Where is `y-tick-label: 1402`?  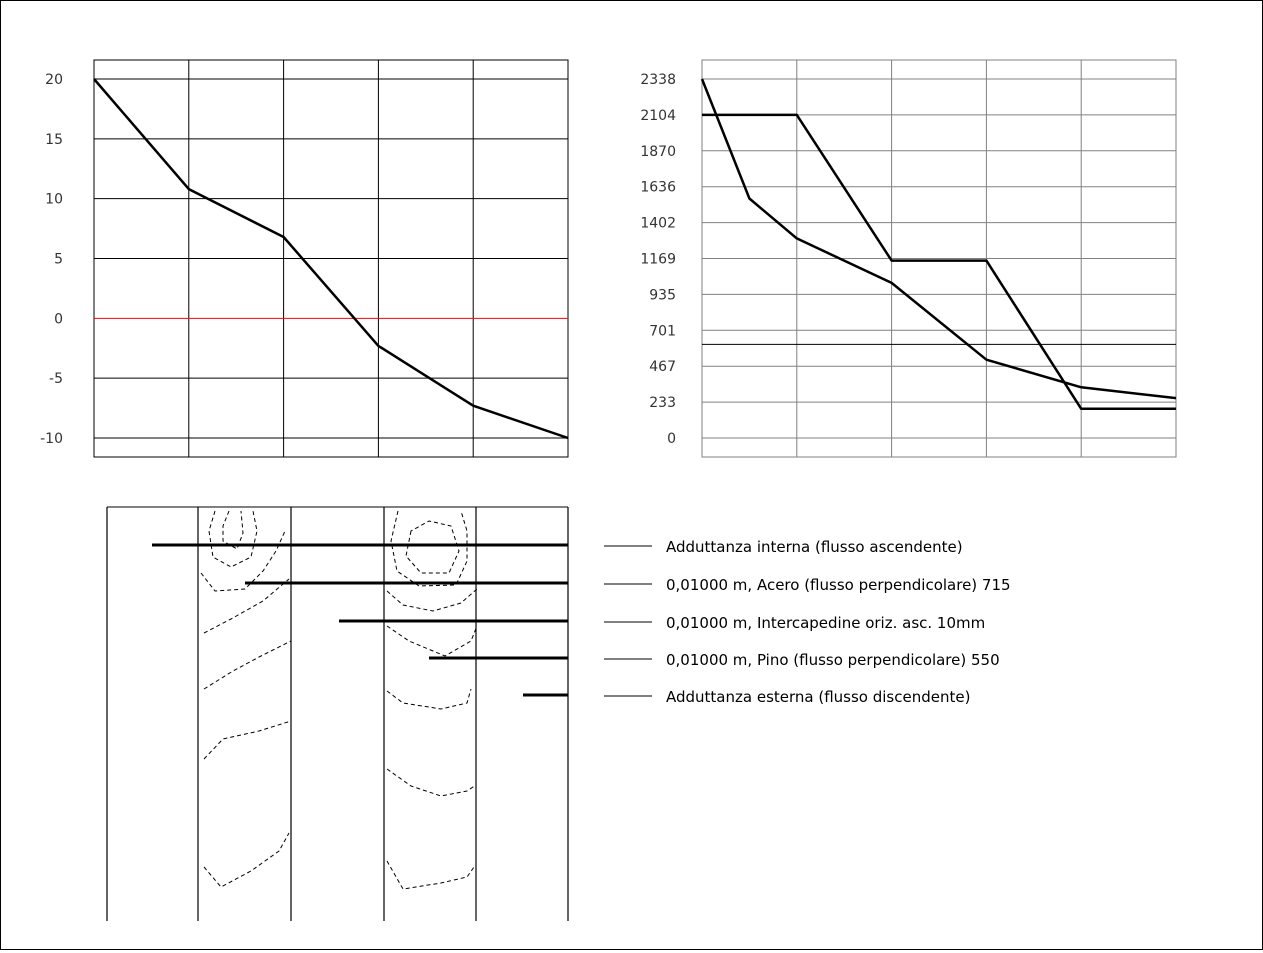 y-tick-label: 1402 is located at coordinates (658, 224).